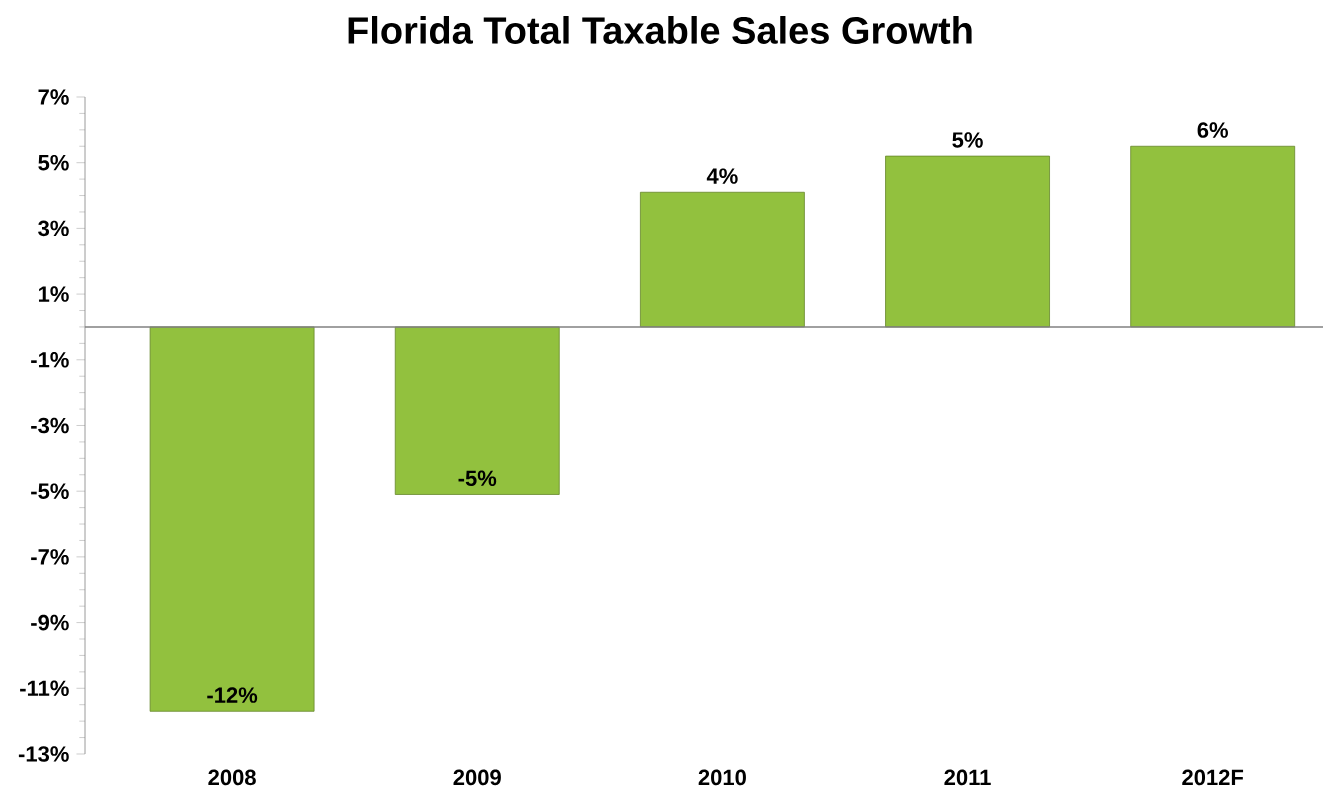  What do you see at coordinates (722, 176) in the screenshot?
I see `data-label: 4%` at bounding box center [722, 176].